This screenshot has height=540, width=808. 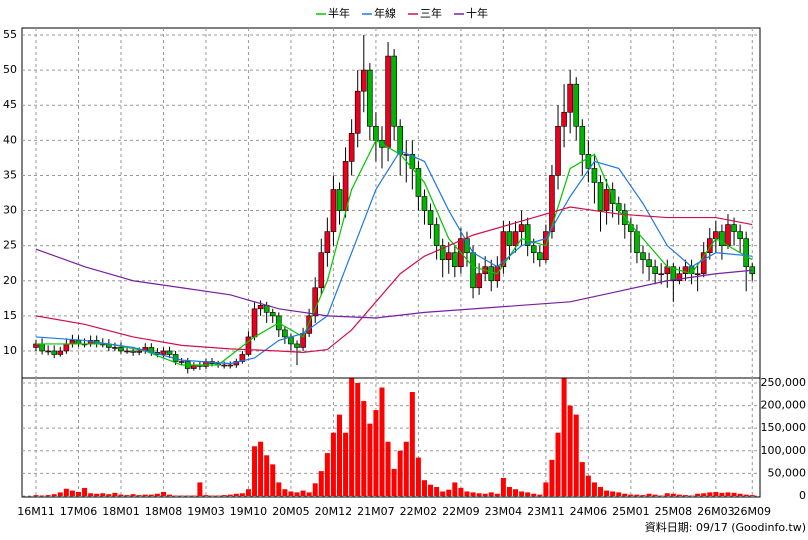 I want to click on y-tick-label: 25, so click(x=10, y=245).